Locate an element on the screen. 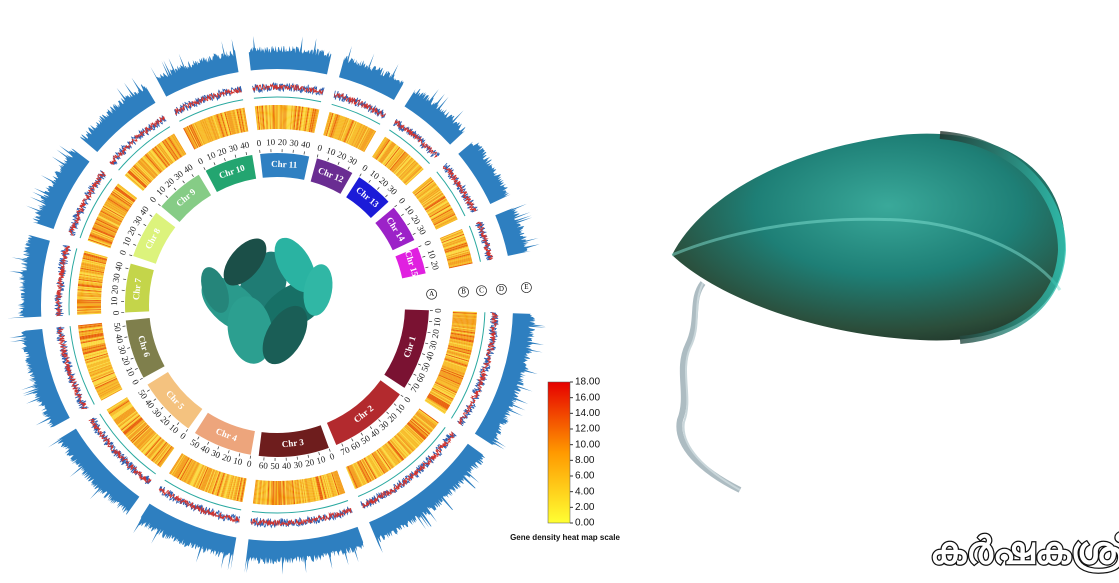 This screenshot has height=583, width=1119. legend-label: 14.00 is located at coordinates (587, 413).